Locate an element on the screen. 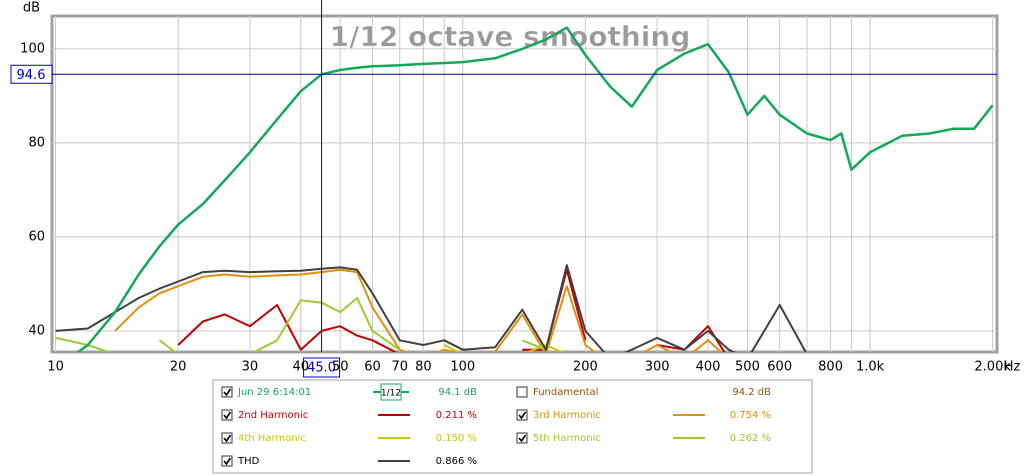  cursor-y-box is located at coordinates (31, 74).